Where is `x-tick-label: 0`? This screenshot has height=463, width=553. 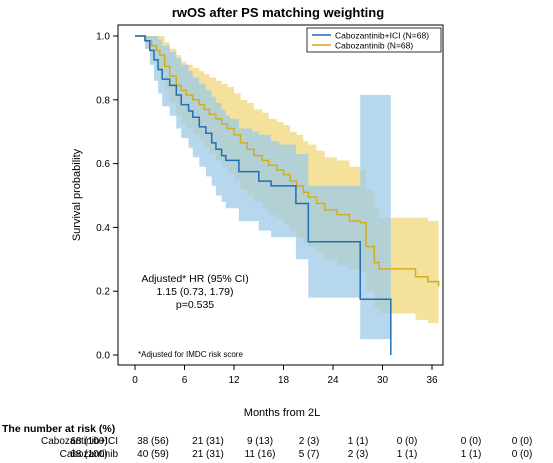
x-tick-label: 0 is located at coordinates (135, 380).